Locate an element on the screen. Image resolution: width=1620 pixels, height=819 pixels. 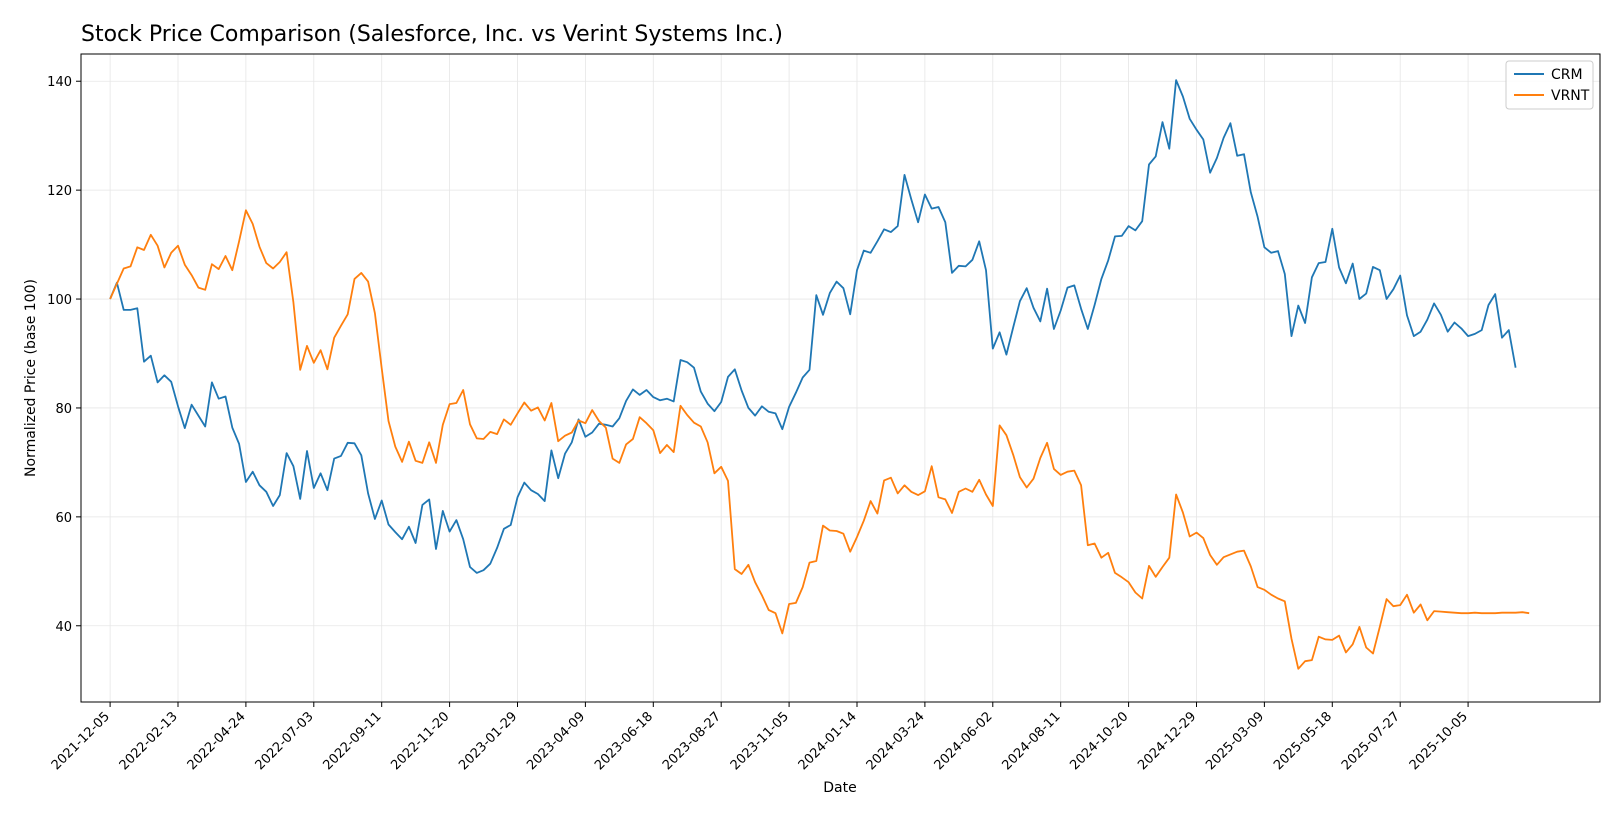
x-tick-label: 2024-06-02 is located at coordinates (964, 741).